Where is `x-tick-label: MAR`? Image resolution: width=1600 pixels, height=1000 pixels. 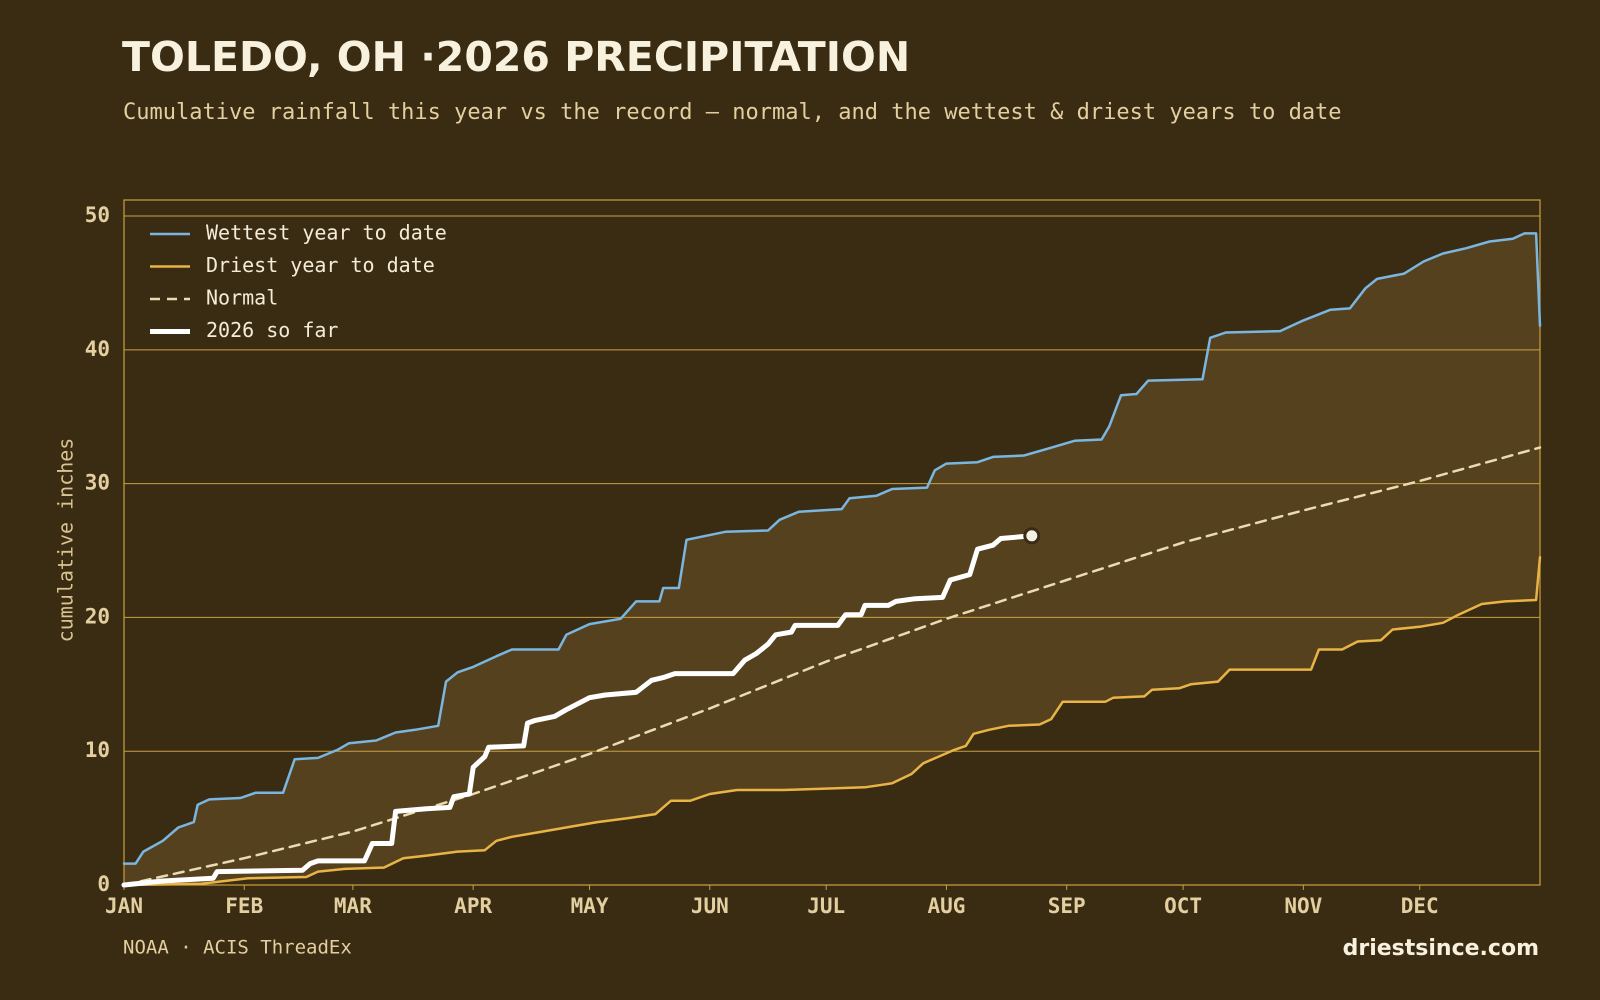 x-tick-label: MAR is located at coordinates (353, 906).